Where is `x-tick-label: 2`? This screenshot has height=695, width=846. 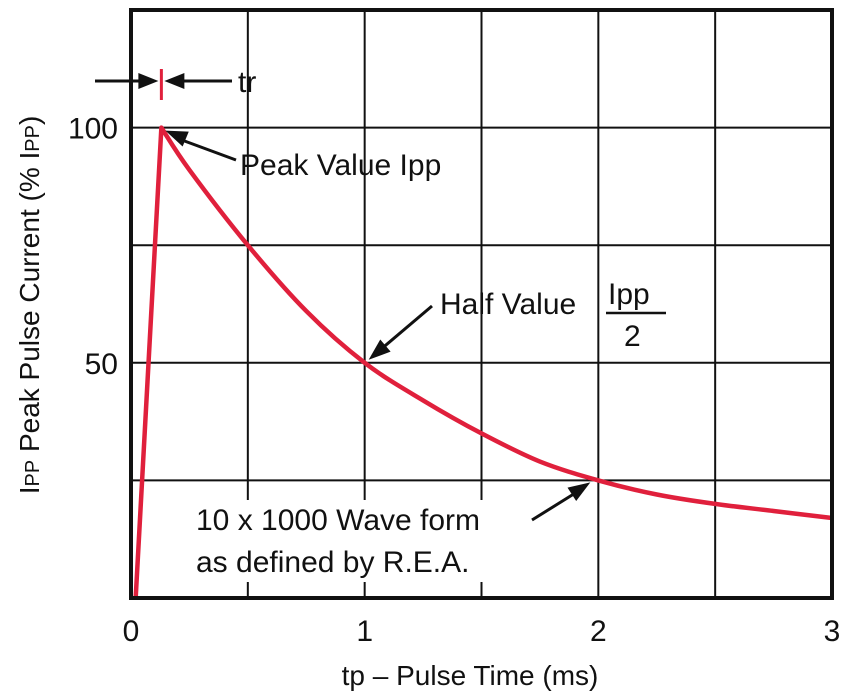
x-tick-label: 2 is located at coordinates (598, 631).